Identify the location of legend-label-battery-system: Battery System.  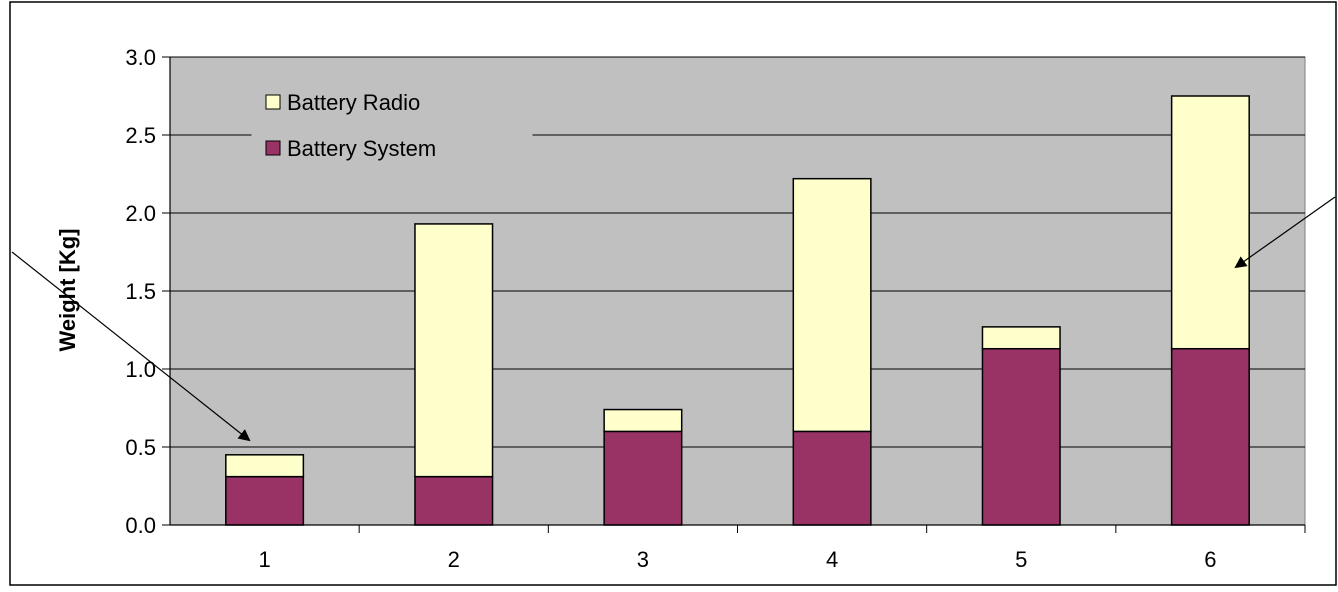
(361, 148).